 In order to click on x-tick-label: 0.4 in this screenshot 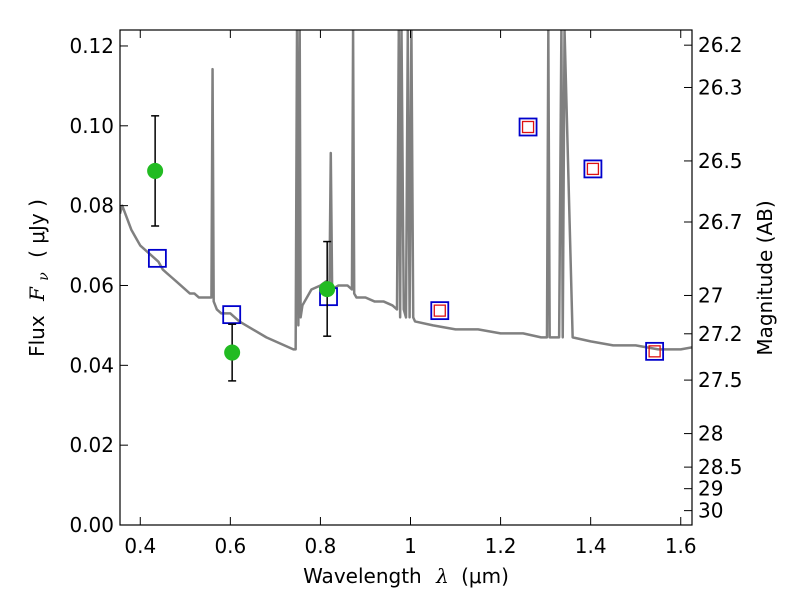, I will do `click(140, 546)`.